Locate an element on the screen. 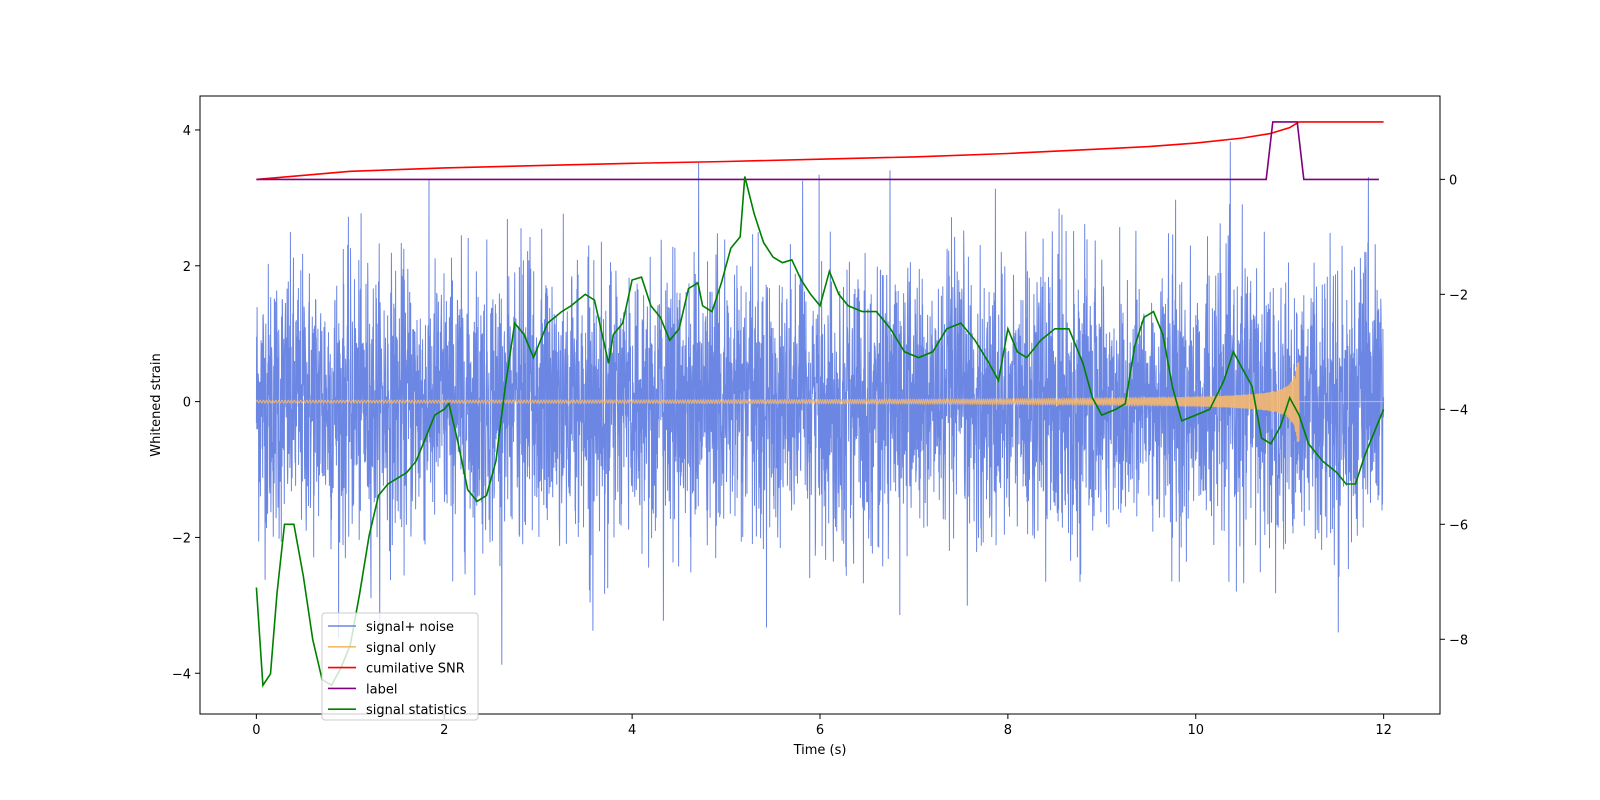 The image size is (1600, 800). y-tick-label: −4 is located at coordinates (181, 674).